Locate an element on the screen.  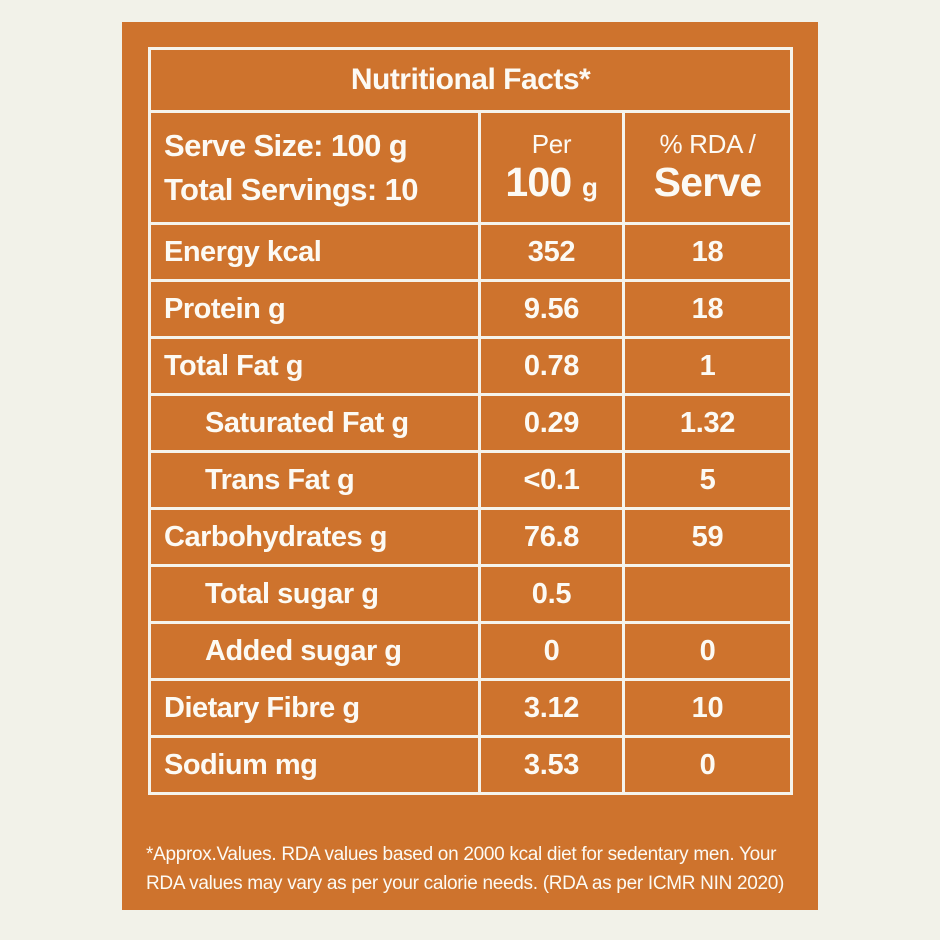
per-100g-value: 3.53 is located at coordinates (551, 765).